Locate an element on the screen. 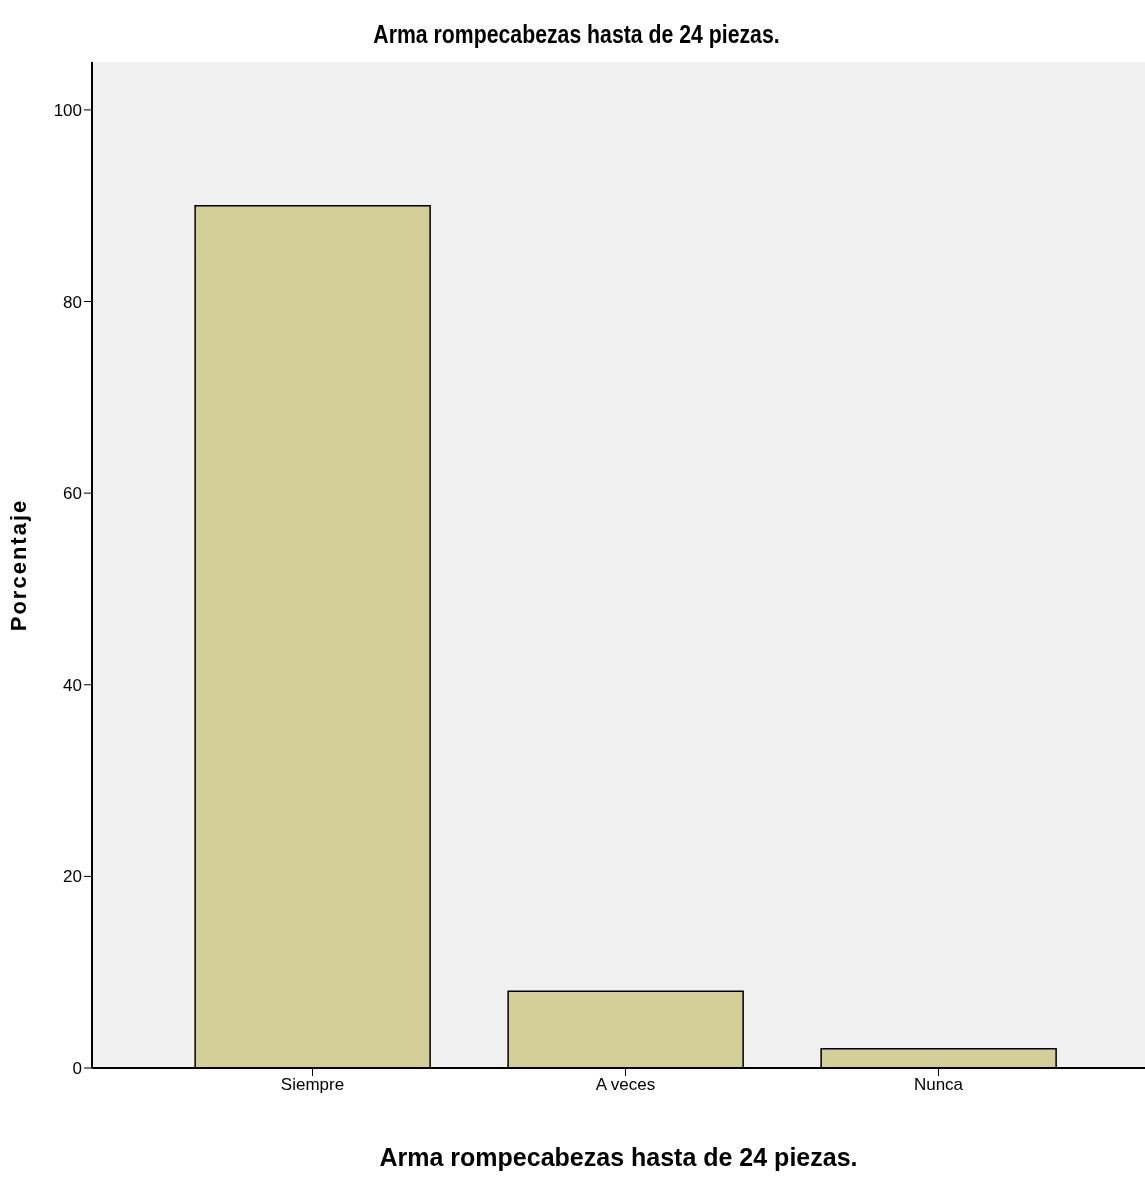 This screenshot has height=1182, width=1145. x-axis-title: Arma rompecabezas hasta de 24 piezas. is located at coordinates (618, 1157).